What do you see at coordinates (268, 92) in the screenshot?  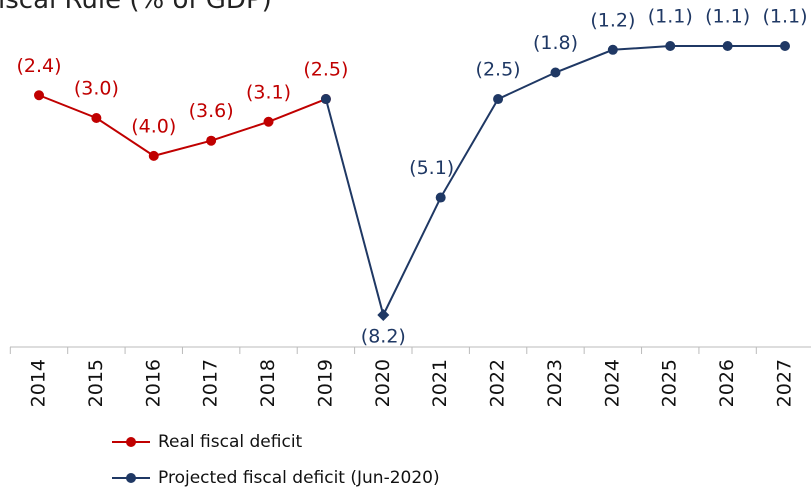 I see `data-label: (3.1)` at bounding box center [268, 92].